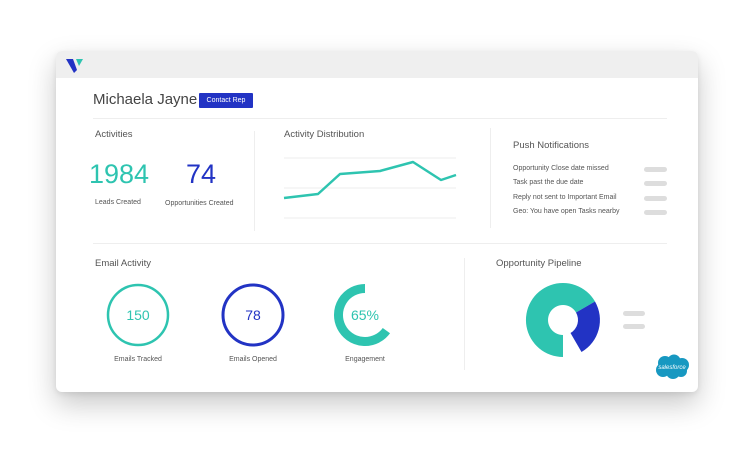  What do you see at coordinates (74, 66) in the screenshot?
I see `brand-v-logo-icon` at bounding box center [74, 66].